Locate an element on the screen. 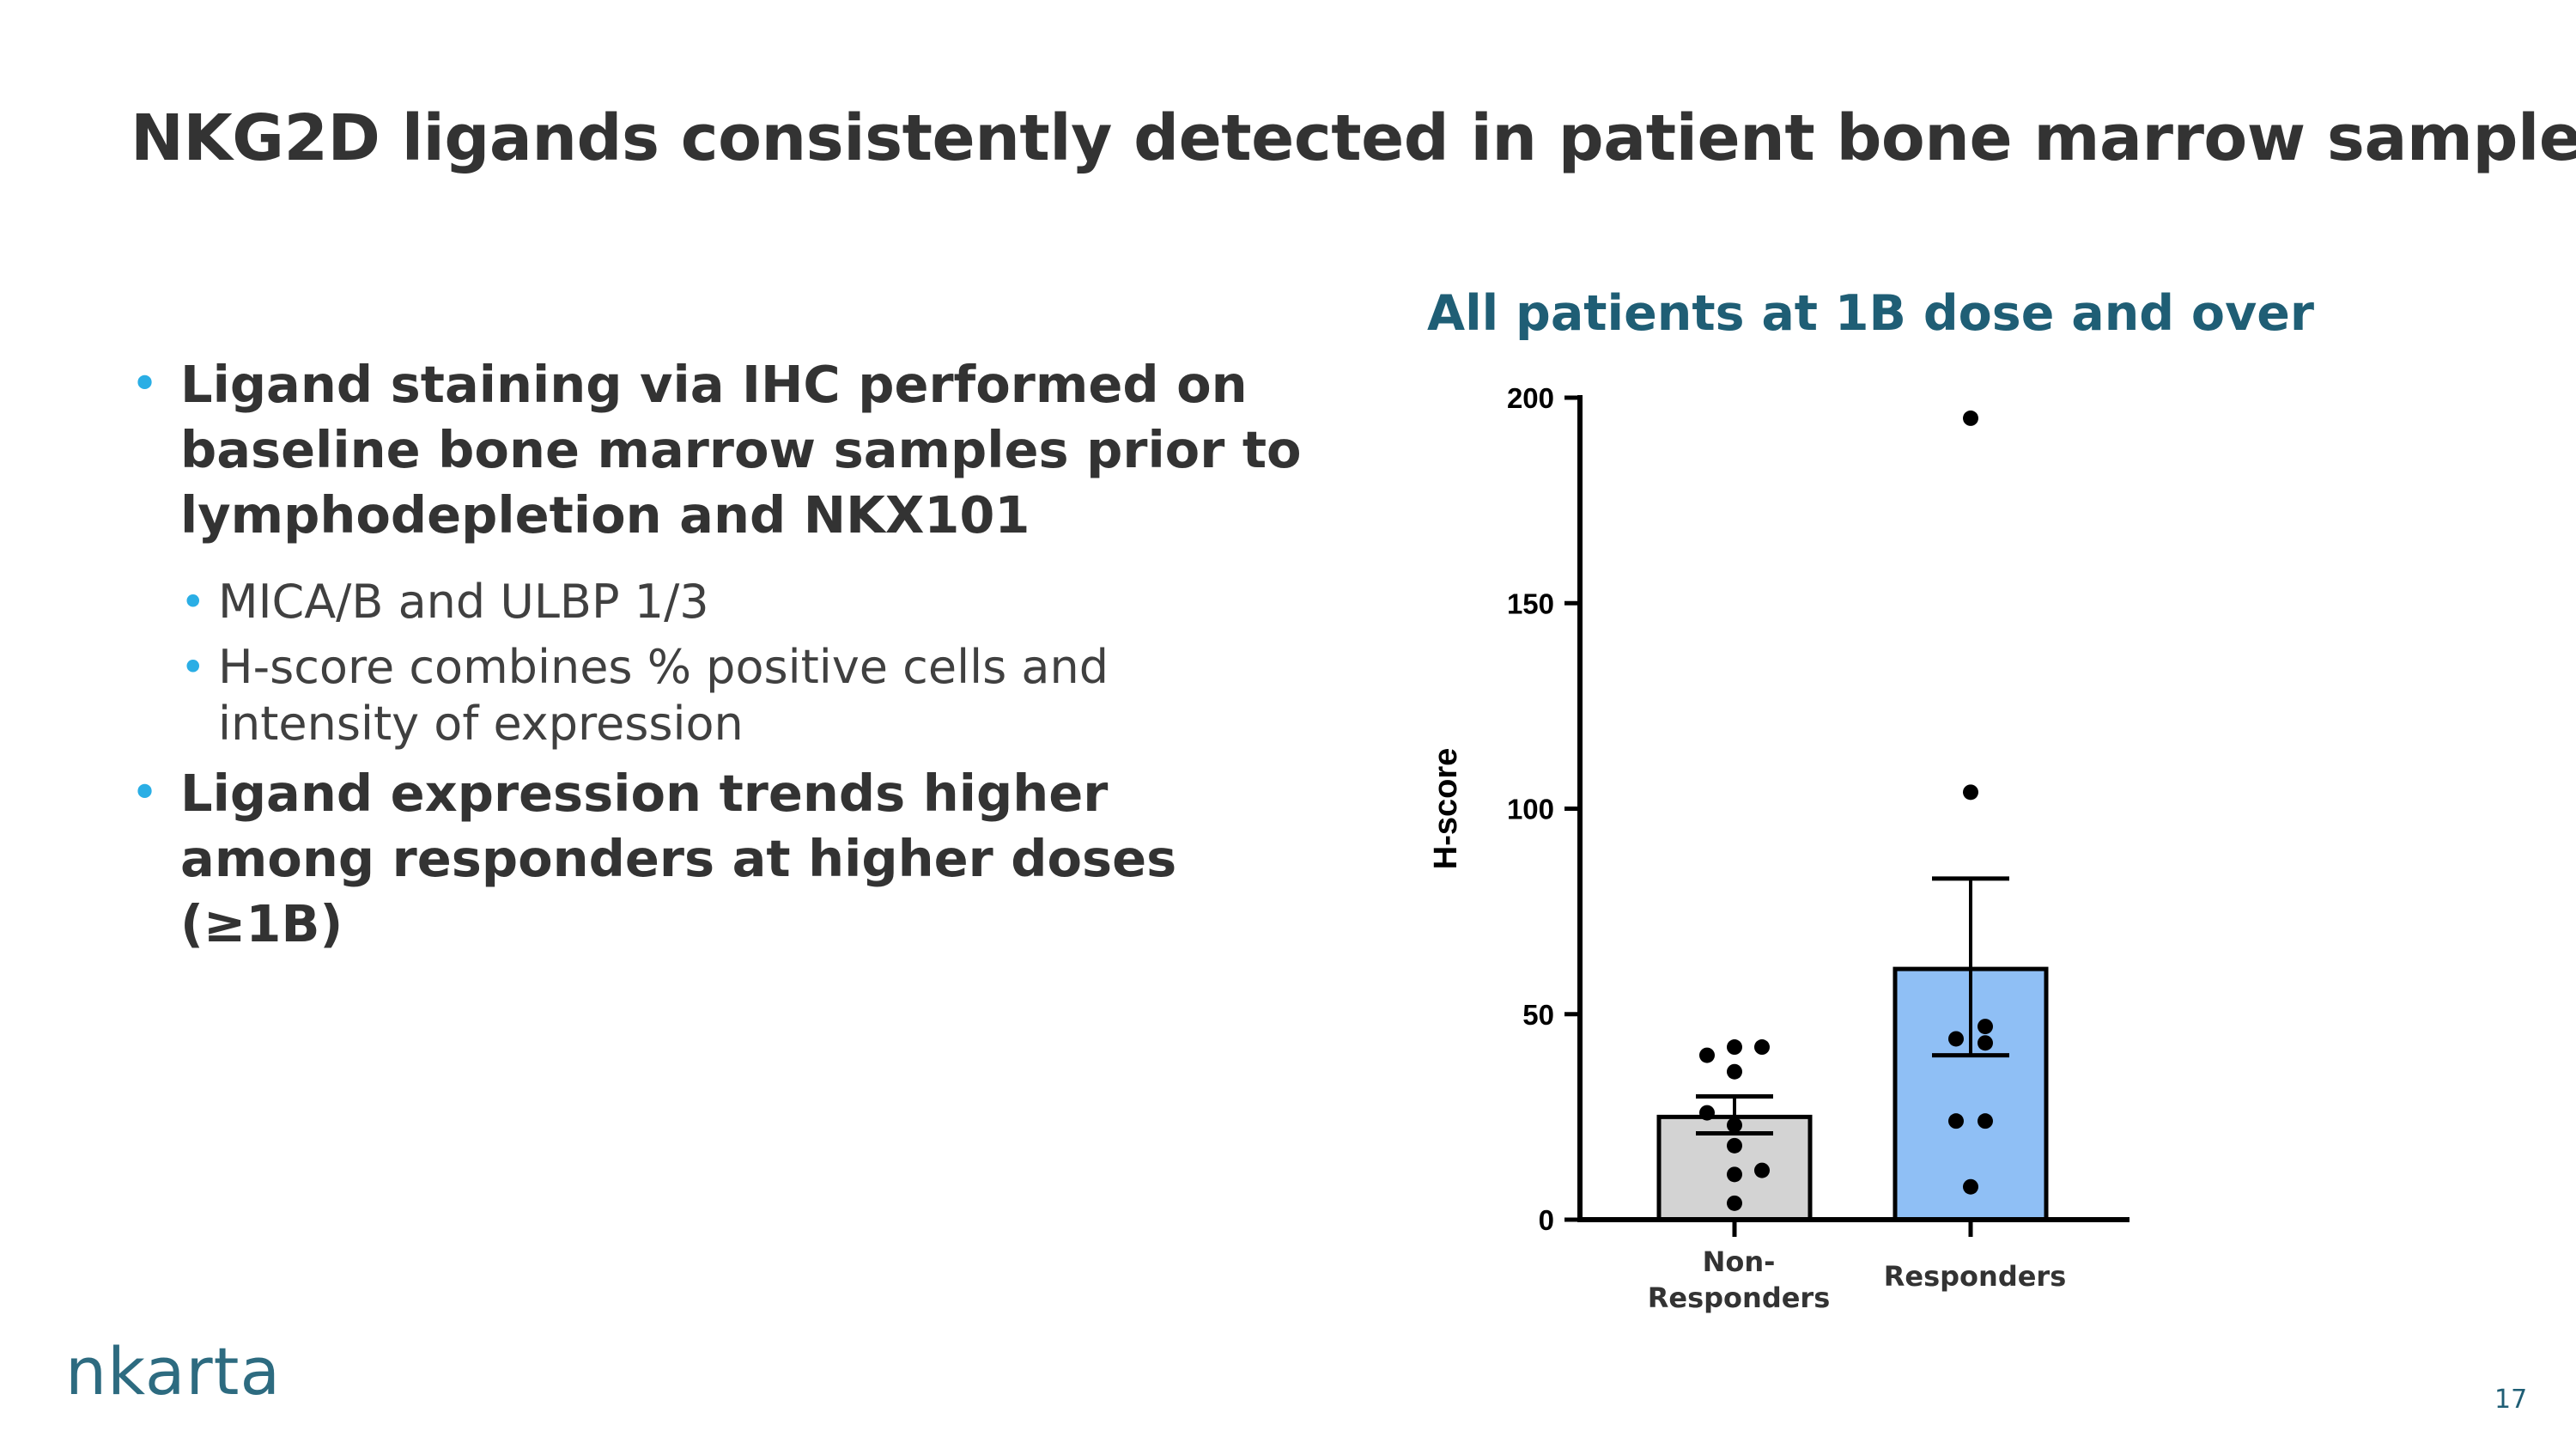  y-axis-label: H-score is located at coordinates (1446, 809).